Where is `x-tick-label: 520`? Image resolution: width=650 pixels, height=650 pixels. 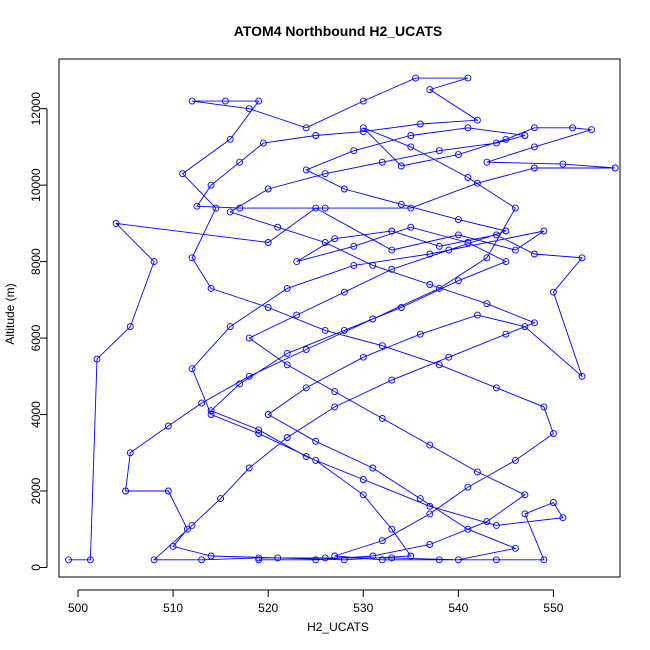
x-tick-label: 520 is located at coordinates (268, 608).